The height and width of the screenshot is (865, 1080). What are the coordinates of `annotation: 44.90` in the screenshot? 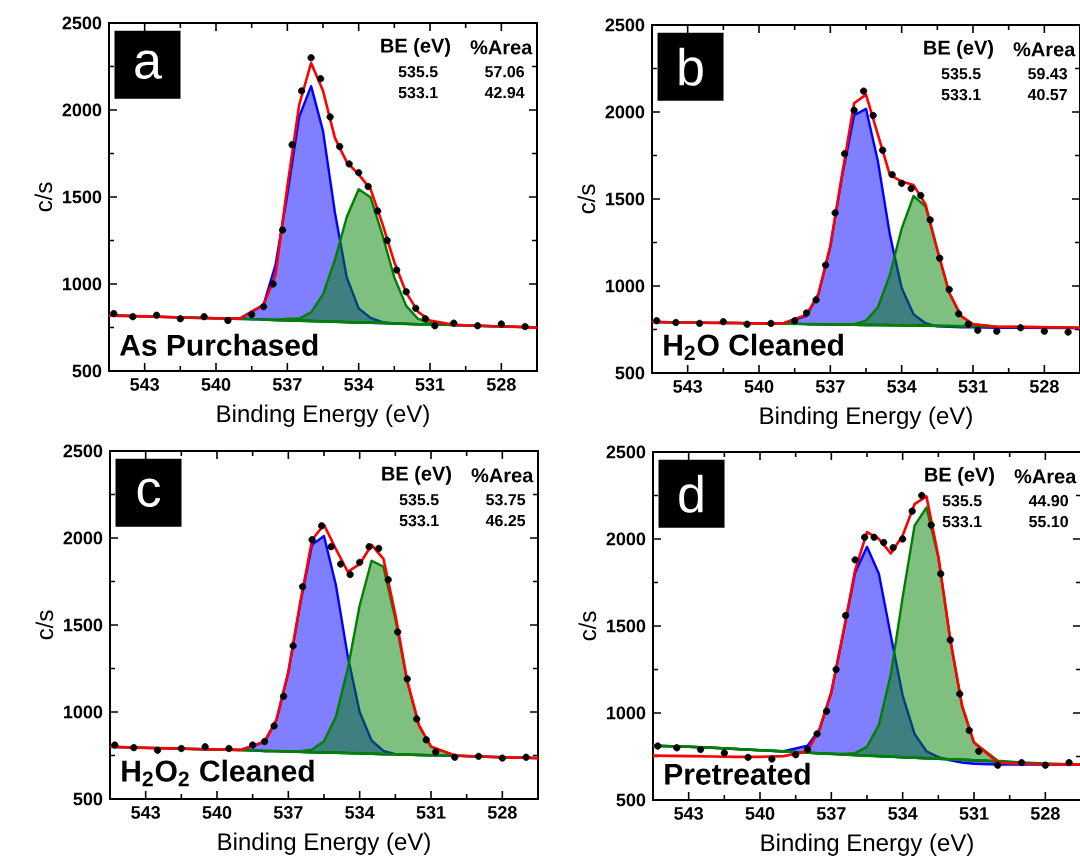 It's located at (1048, 501).